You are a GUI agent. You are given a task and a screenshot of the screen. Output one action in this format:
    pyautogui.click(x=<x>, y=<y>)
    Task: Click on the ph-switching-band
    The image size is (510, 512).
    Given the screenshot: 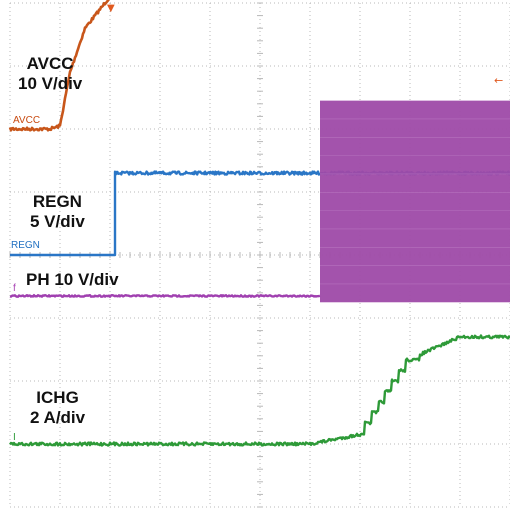 What is the action you would take?
    pyautogui.click(x=415, y=201)
    